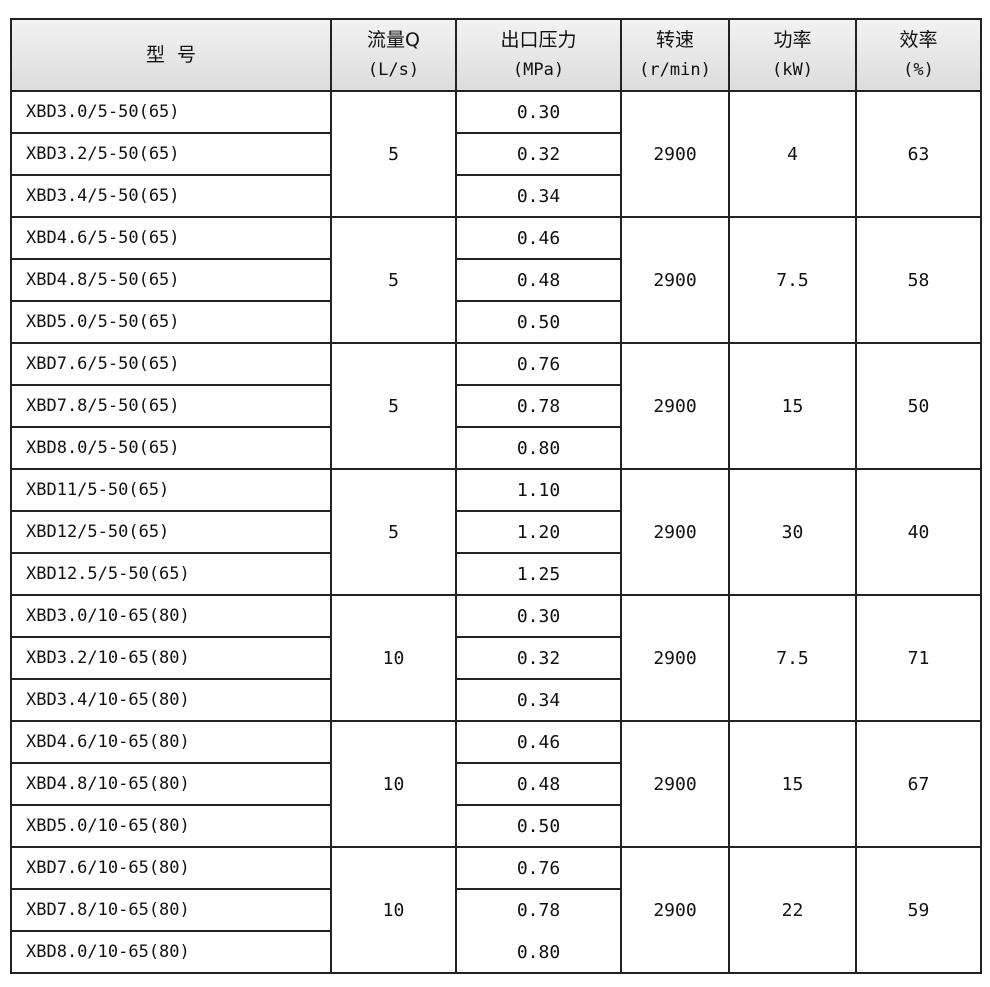 The width and height of the screenshot is (990, 987). Describe the element at coordinates (792, 910) in the screenshot. I see `power-cell: 22` at that location.